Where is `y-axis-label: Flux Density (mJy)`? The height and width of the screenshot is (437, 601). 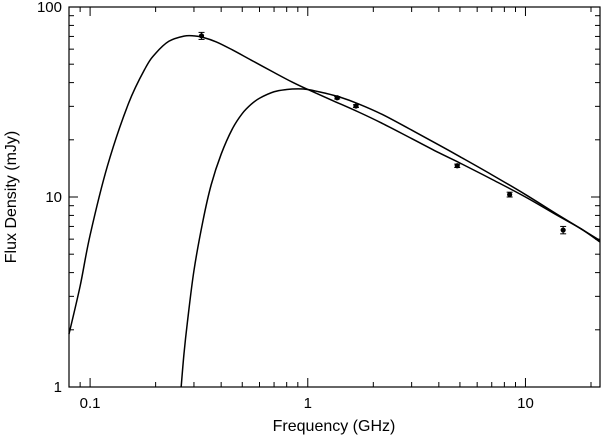
y-axis-label: Flux Density (mJy) is located at coordinates (11, 197).